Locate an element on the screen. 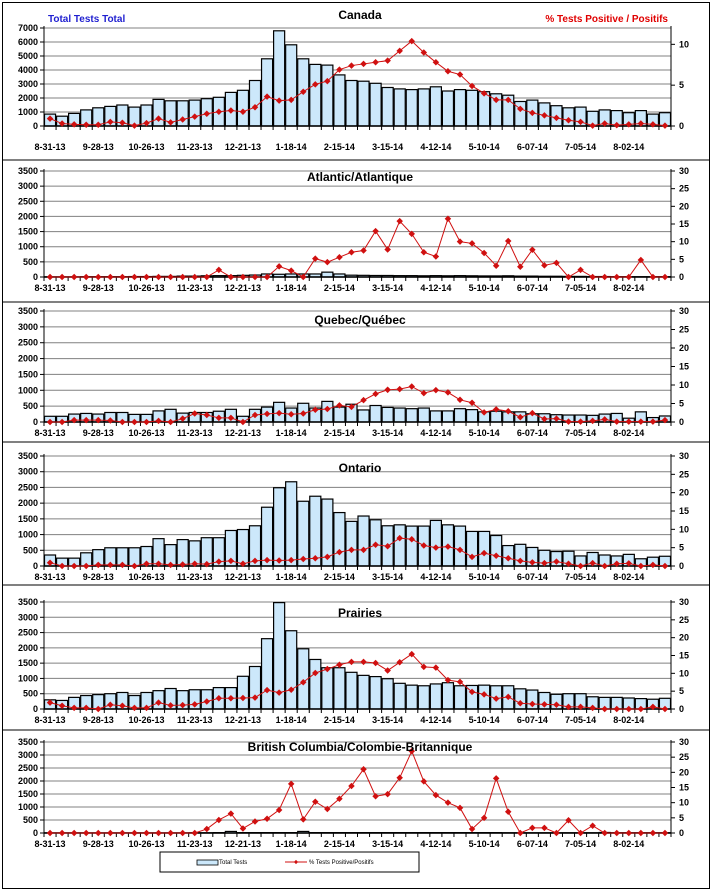  x-tick-label: 10-26-13 is located at coordinates (146, 433).